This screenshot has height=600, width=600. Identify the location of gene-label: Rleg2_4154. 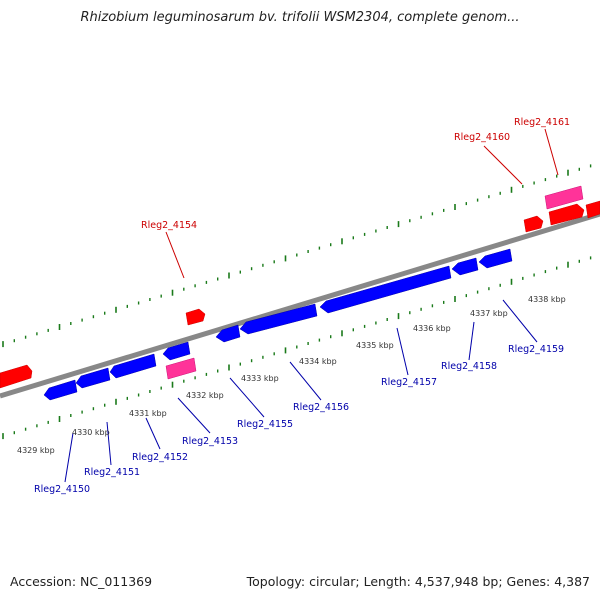
(169, 225).